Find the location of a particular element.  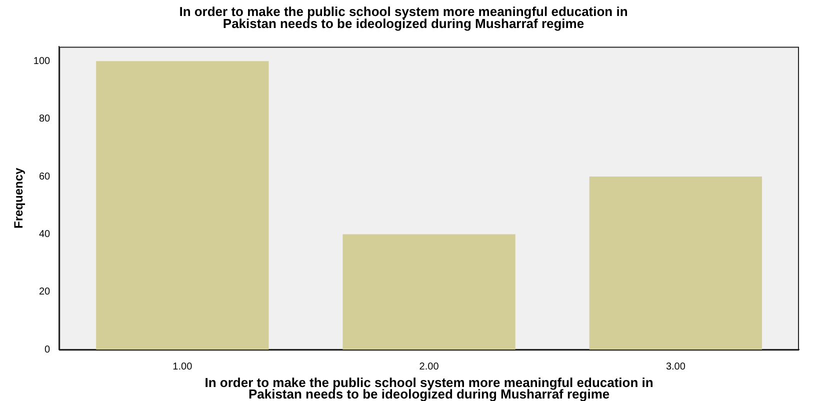

y-tick-label: 100 is located at coordinates (42, 61).